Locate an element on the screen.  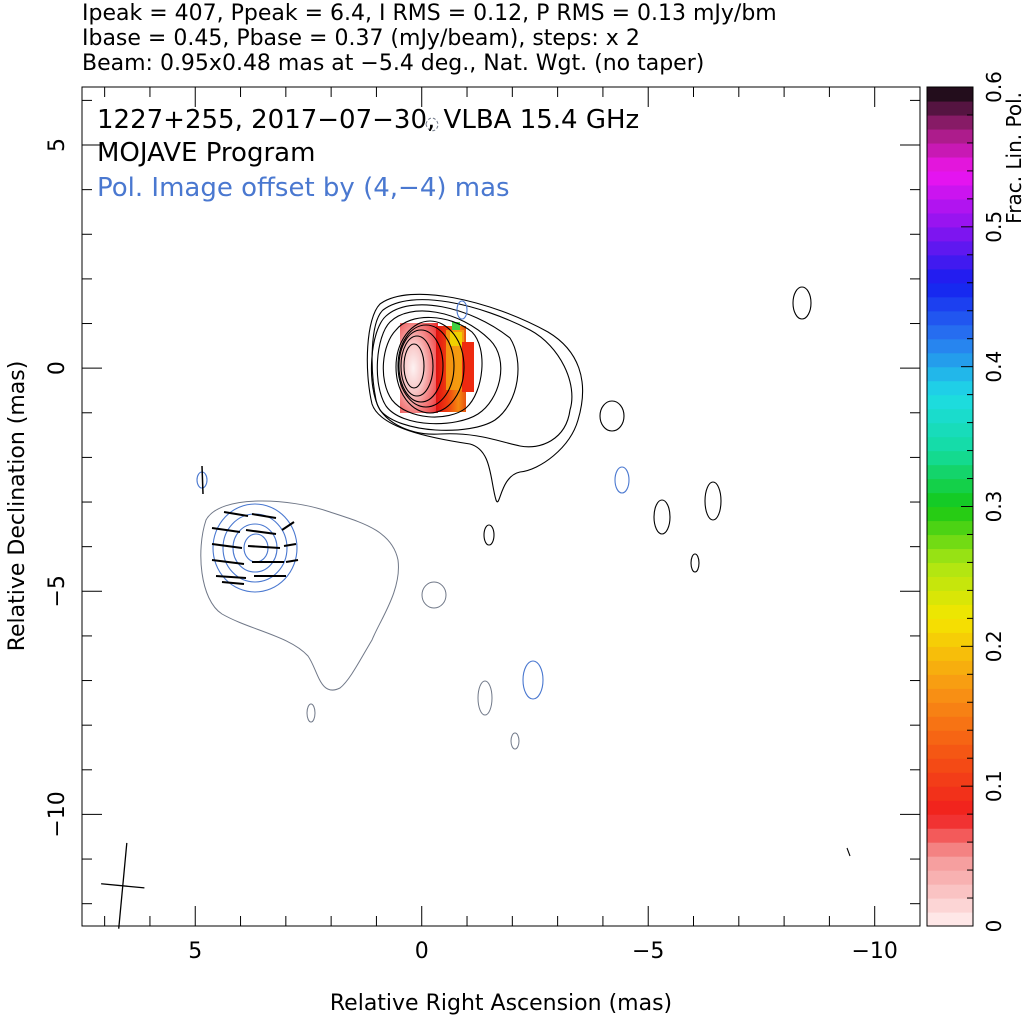
colorbar-tick-label: 0.5 is located at coordinates (994, 227).